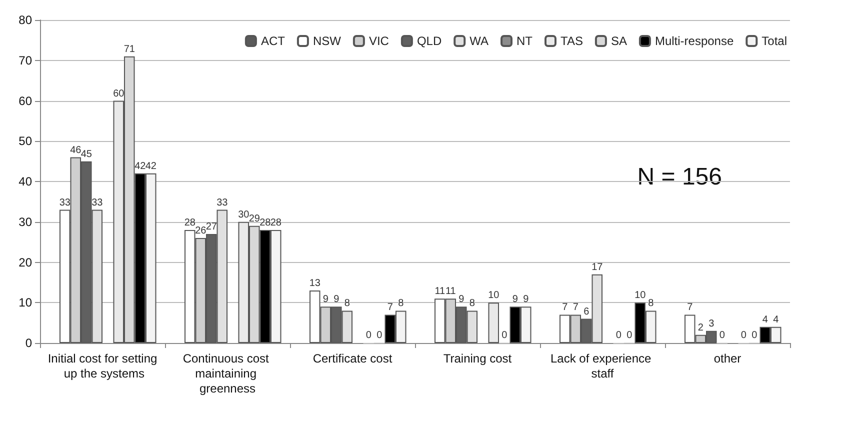 The height and width of the screenshot is (423, 842). Describe the element at coordinates (119, 94) in the screenshot. I see `data-label: 60` at that location.